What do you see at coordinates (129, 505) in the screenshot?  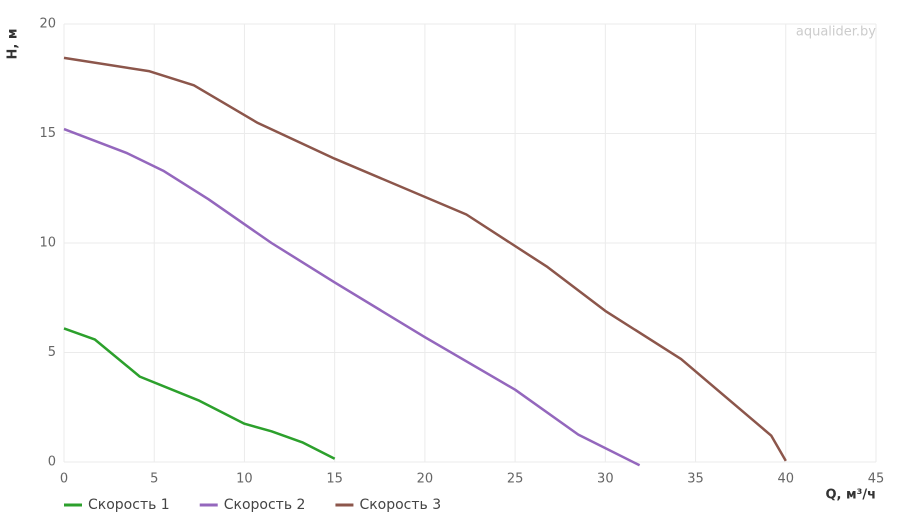 I see `legend-label: Скорость 1` at bounding box center [129, 505].